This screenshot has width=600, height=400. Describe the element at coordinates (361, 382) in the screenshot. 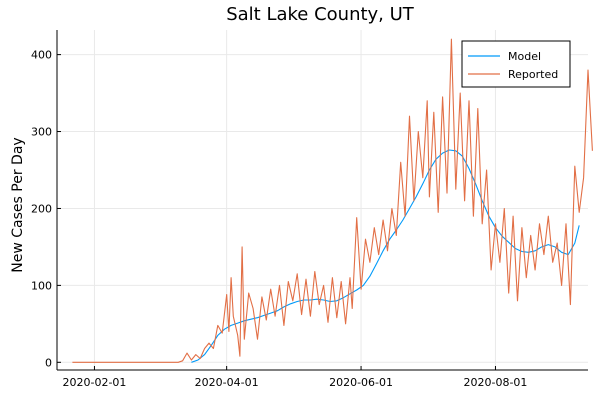

I see `x-tick-label: 2020-06-01` at that location.